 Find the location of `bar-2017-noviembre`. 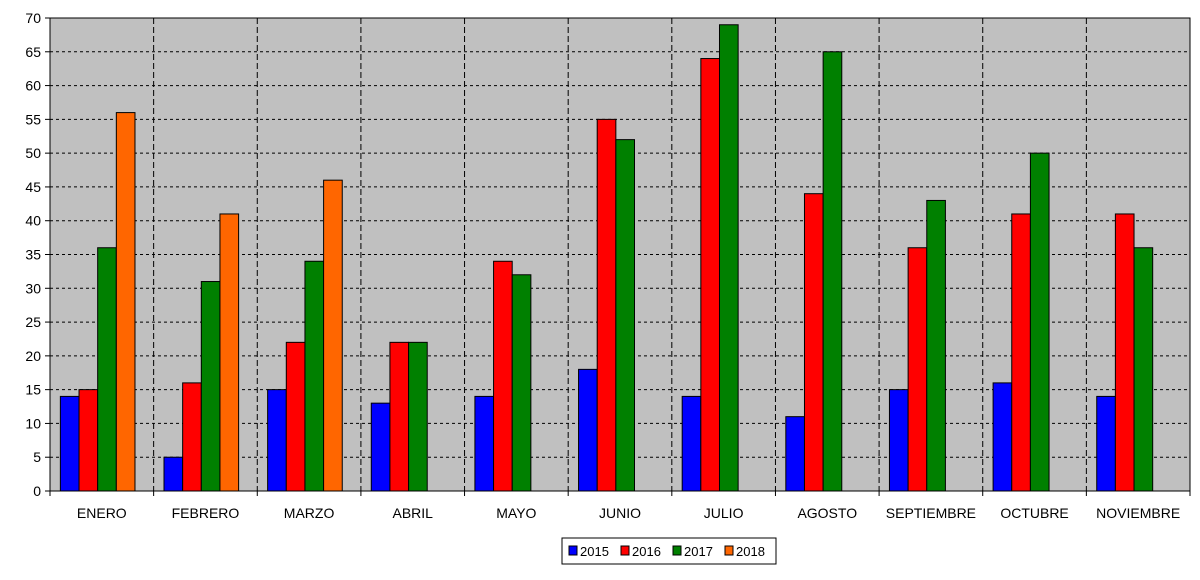

bar-2017-noviembre is located at coordinates (1143, 369).